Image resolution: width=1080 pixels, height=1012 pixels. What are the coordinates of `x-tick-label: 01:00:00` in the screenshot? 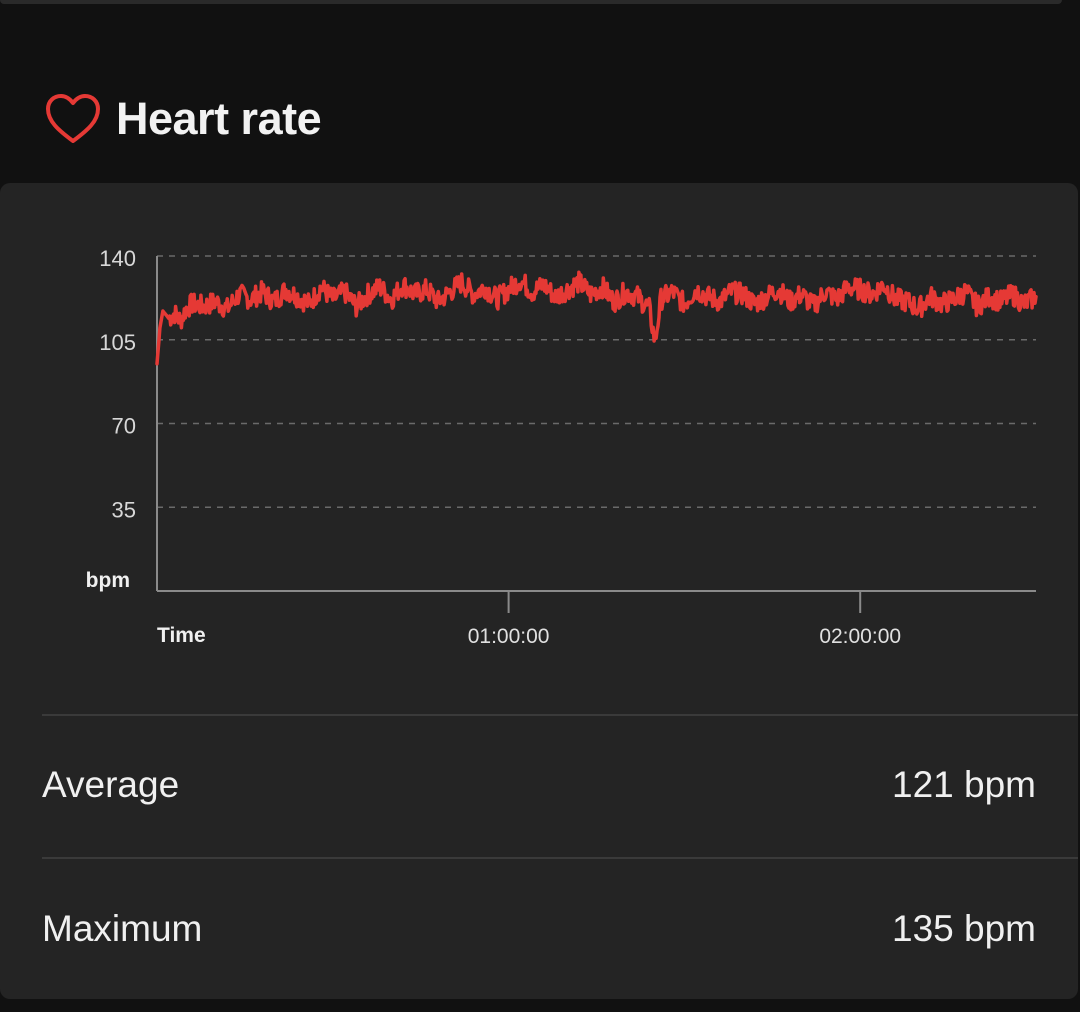 It's located at (509, 636).